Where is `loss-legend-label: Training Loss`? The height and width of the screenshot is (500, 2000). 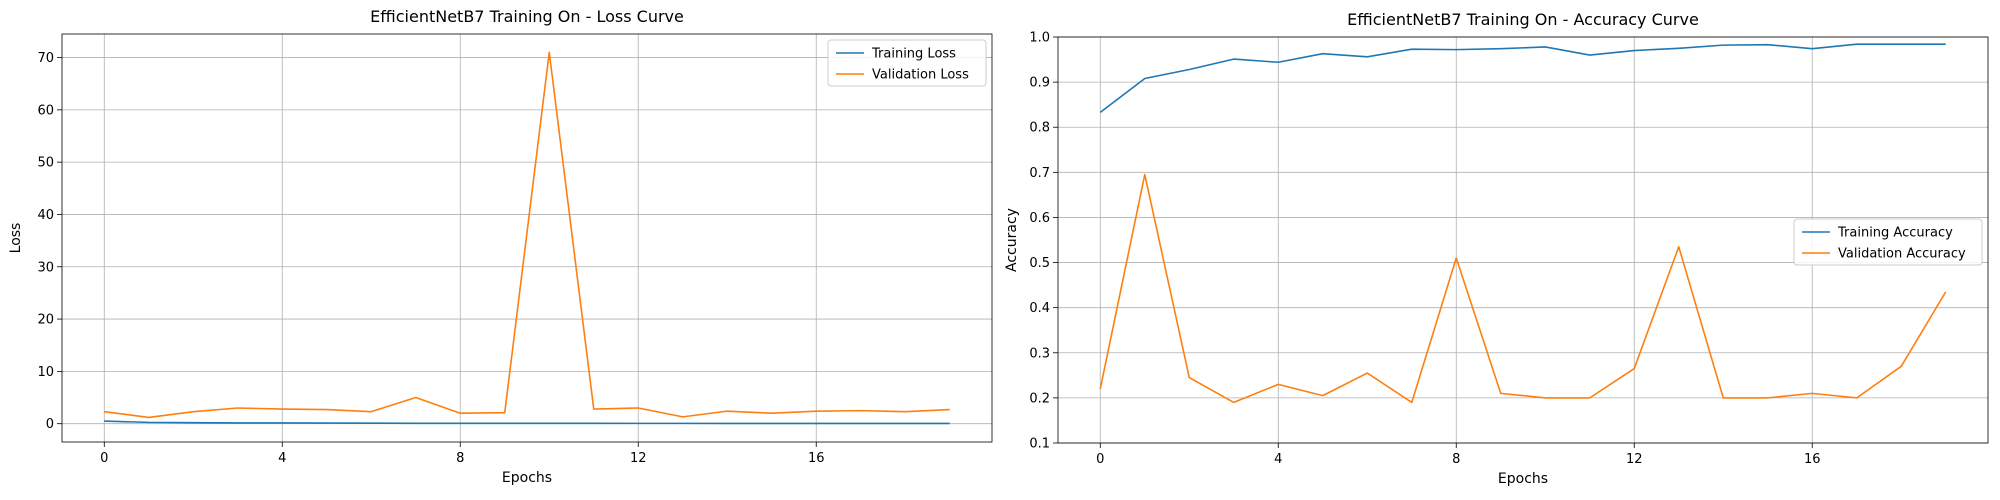 loss-legend-label: Training Loss is located at coordinates (913, 54).